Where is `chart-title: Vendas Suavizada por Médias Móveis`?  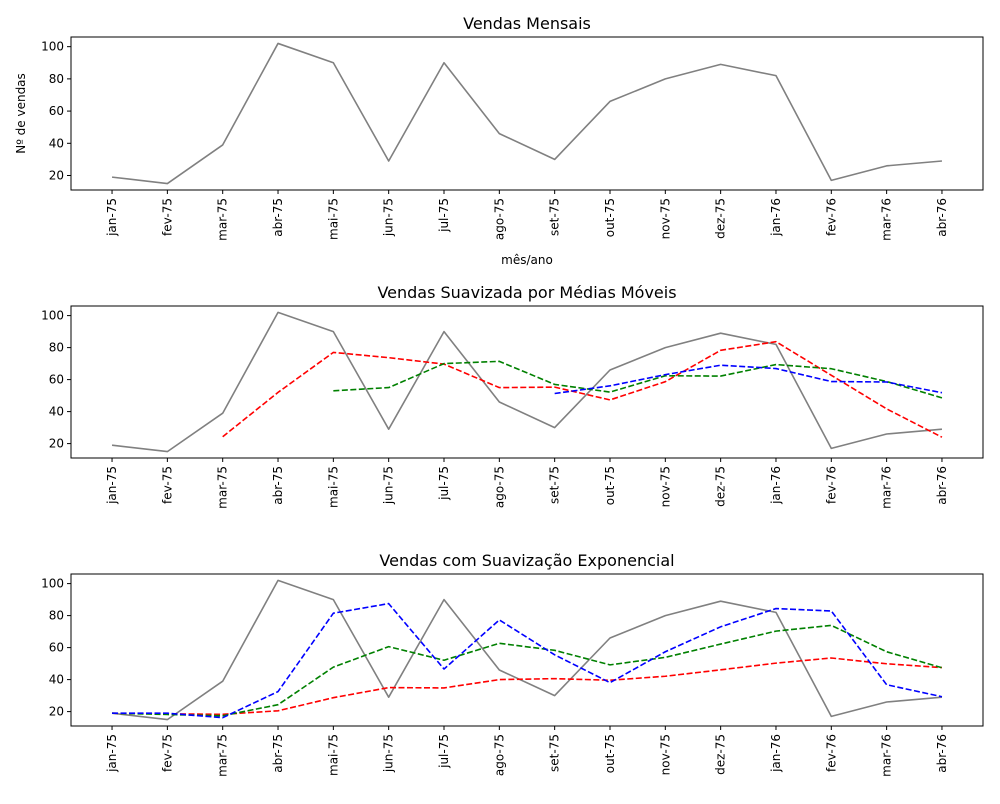
chart-title: Vendas Suavizada por Médias Móveis is located at coordinates (526, 292).